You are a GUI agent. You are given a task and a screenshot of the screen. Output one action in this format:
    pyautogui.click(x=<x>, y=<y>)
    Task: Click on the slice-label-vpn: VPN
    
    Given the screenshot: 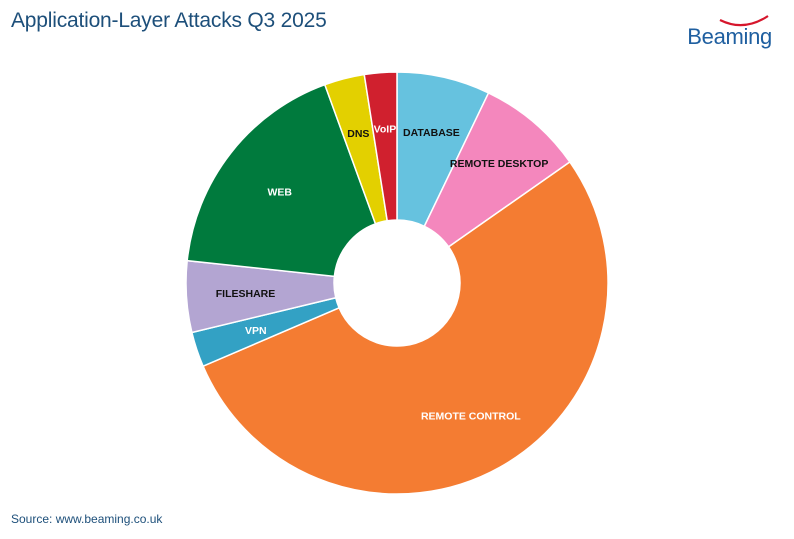 What is the action you would take?
    pyautogui.click(x=256, y=331)
    